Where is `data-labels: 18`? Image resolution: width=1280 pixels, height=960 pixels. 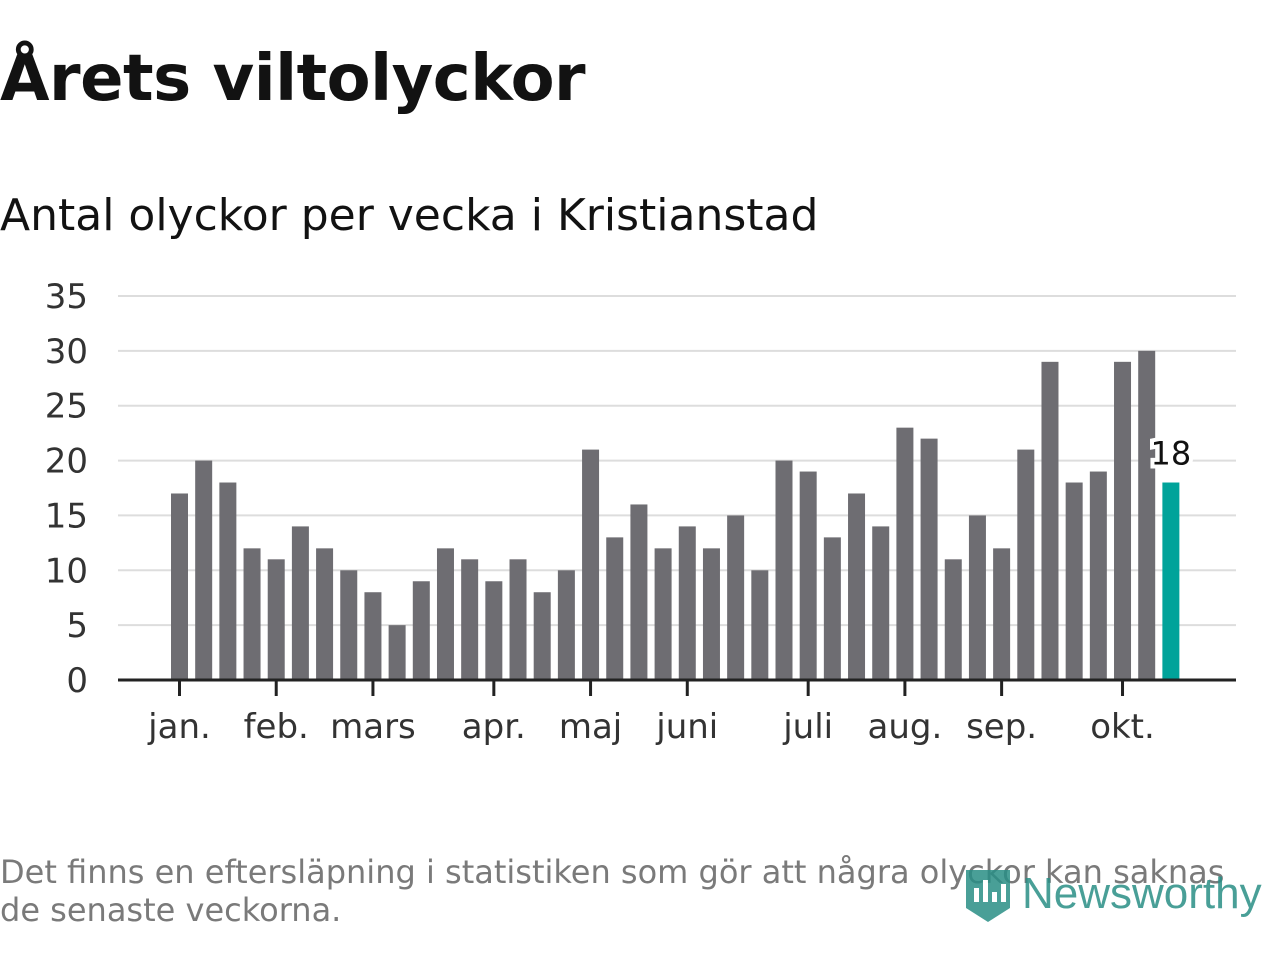 data-labels: 18 is located at coordinates (1171, 454).